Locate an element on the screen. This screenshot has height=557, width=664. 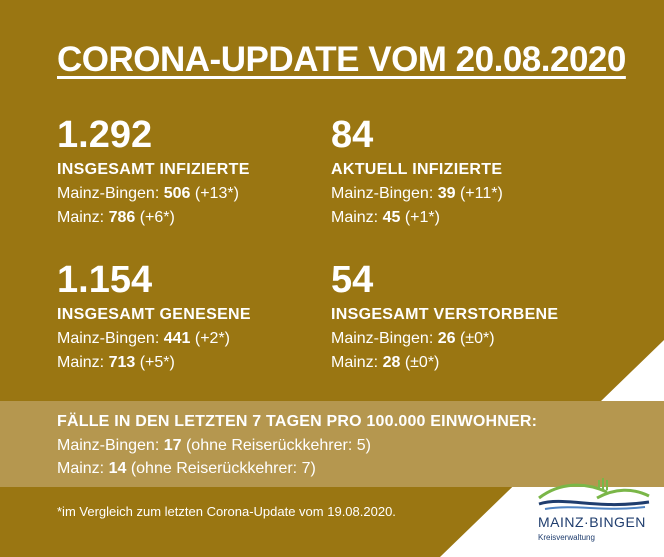
logo-subtitle: Kreisverwaltung is located at coordinates (566, 537).